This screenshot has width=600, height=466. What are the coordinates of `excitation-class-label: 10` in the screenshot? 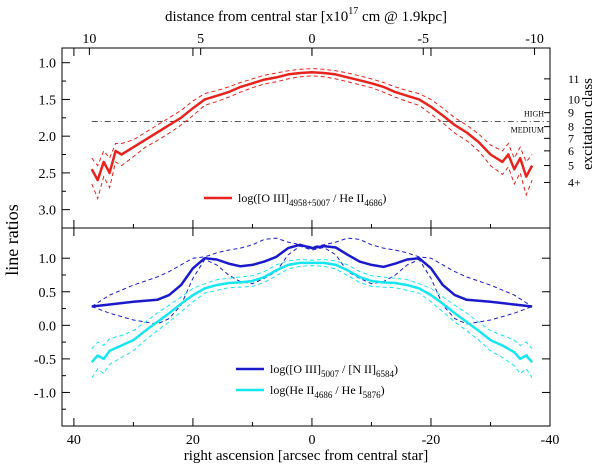 It's located at (574, 99).